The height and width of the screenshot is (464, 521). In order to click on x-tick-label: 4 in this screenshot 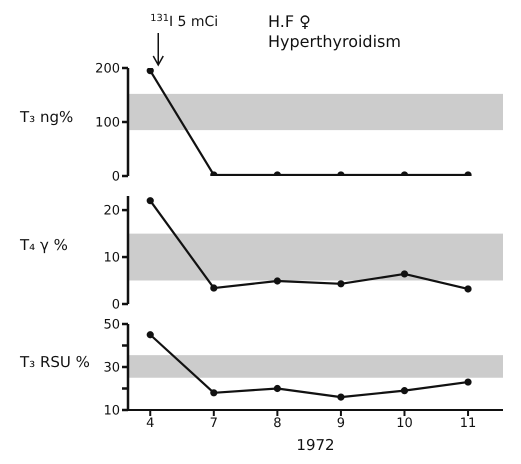, I will do `click(150, 424)`.